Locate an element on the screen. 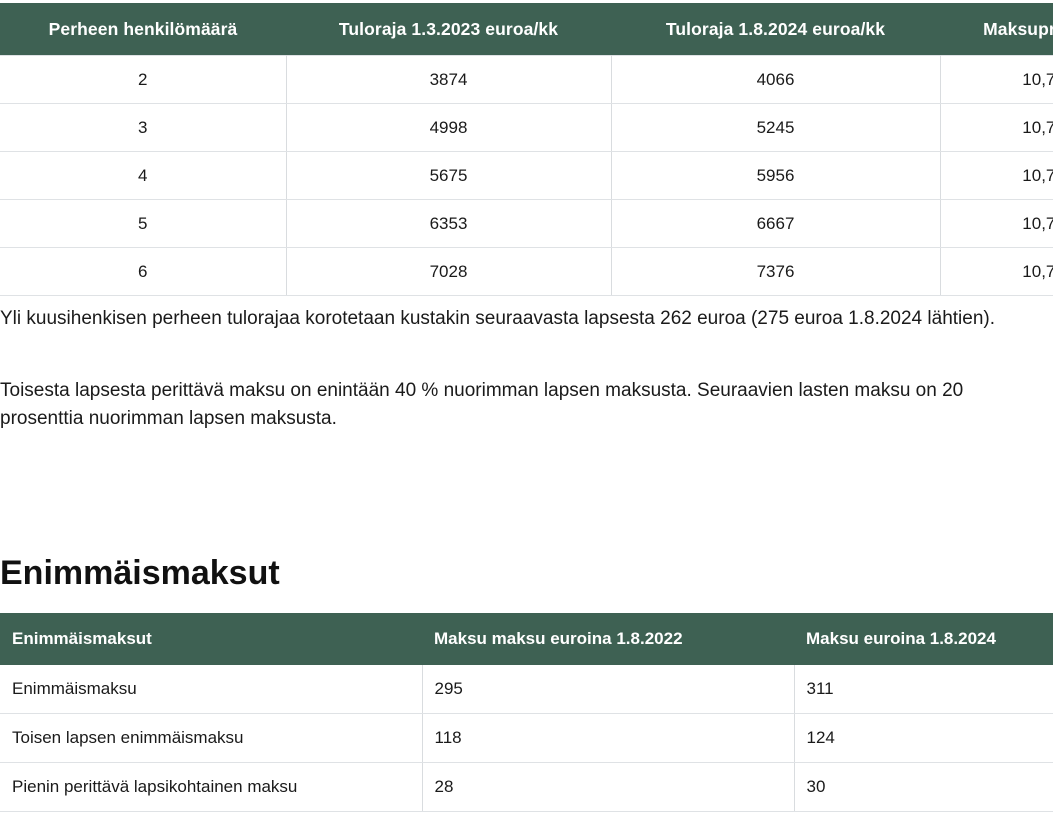  cell-limit-2023: 6353 is located at coordinates (449, 223).